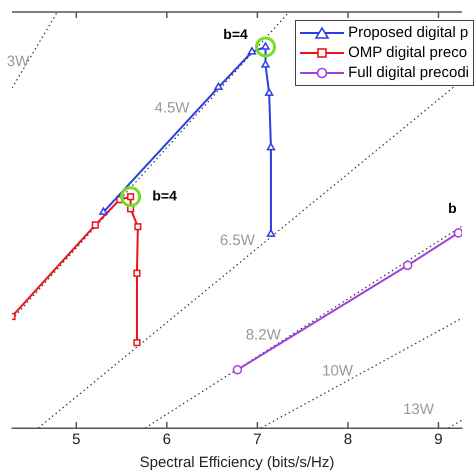  I want to click on series-label: 8.2W, so click(264, 335).